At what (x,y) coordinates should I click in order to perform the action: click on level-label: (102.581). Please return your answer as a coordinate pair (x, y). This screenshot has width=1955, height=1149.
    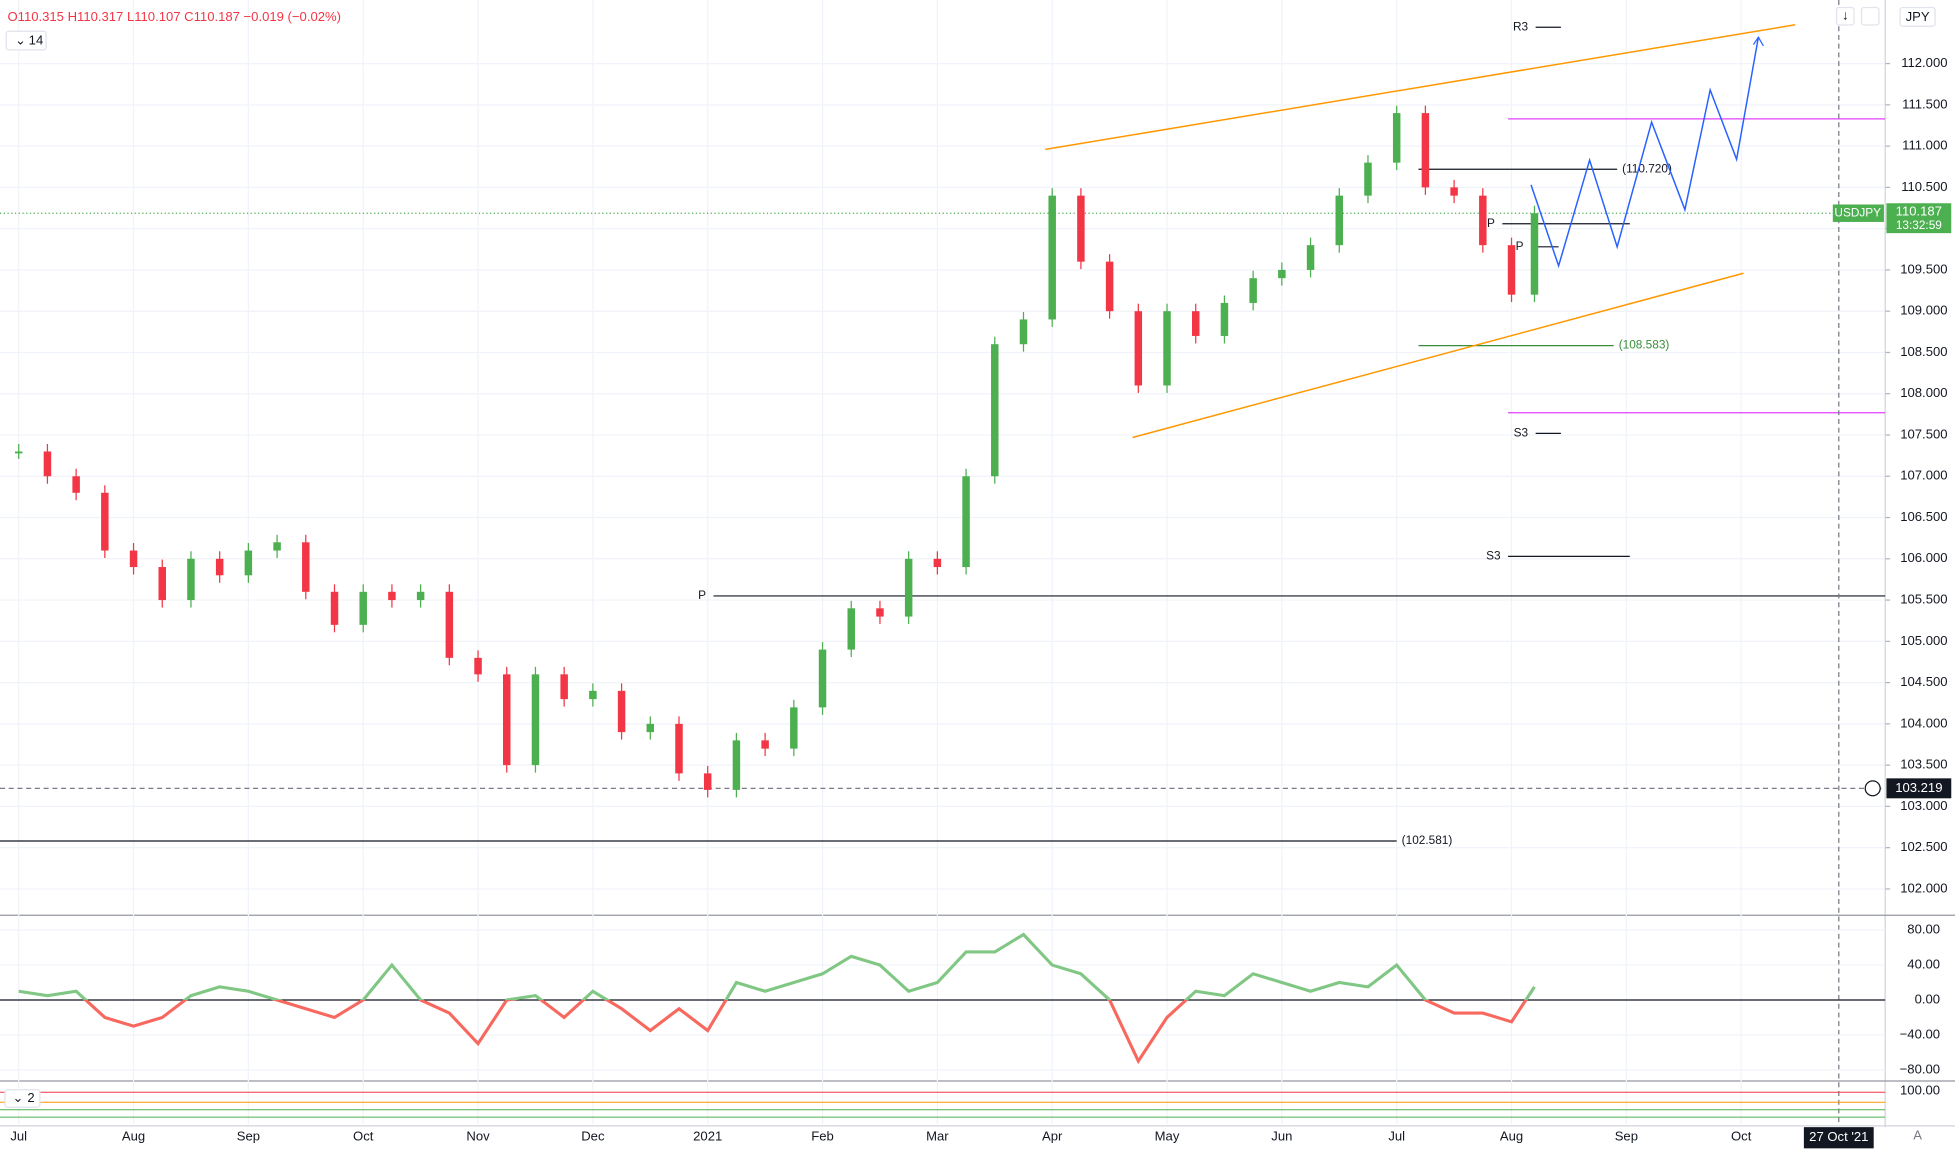
    Looking at the image, I should click on (1427, 840).